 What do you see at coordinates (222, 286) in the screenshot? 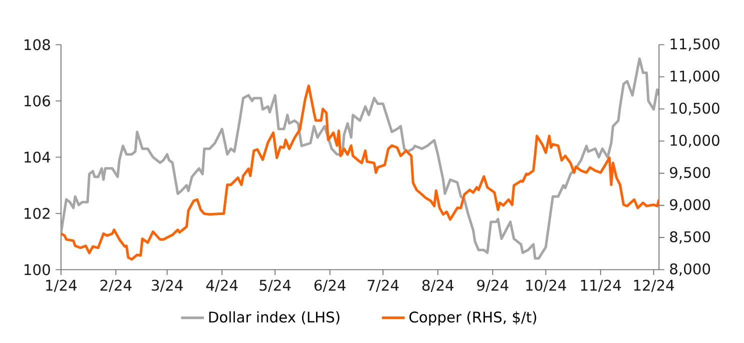
I see `x-tick-label: 4/24` at bounding box center [222, 286].